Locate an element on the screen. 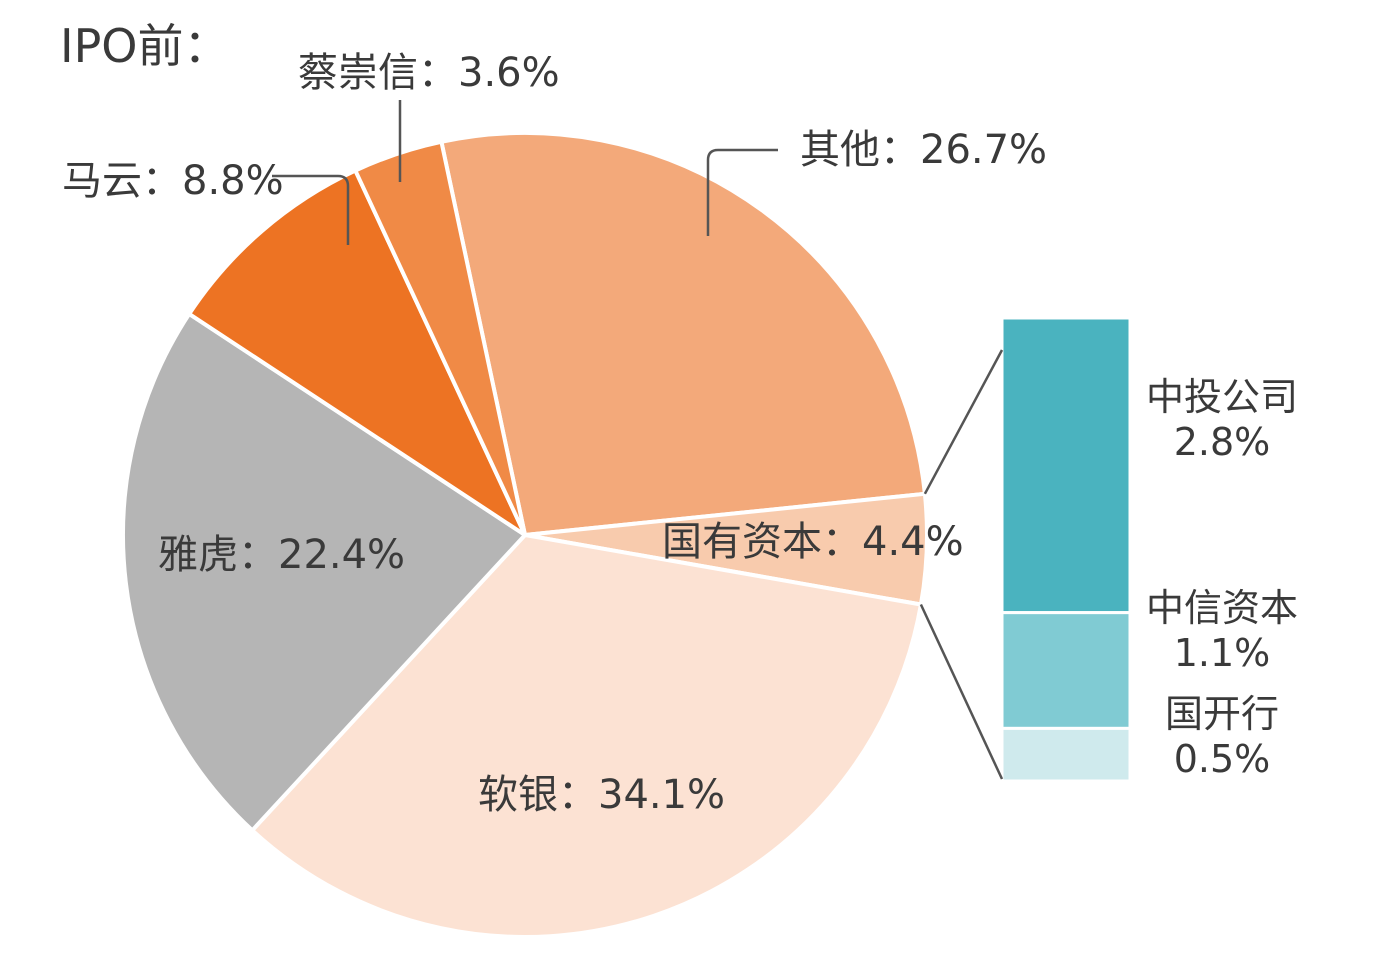  bar-segment-cic is located at coordinates (1066, 465).